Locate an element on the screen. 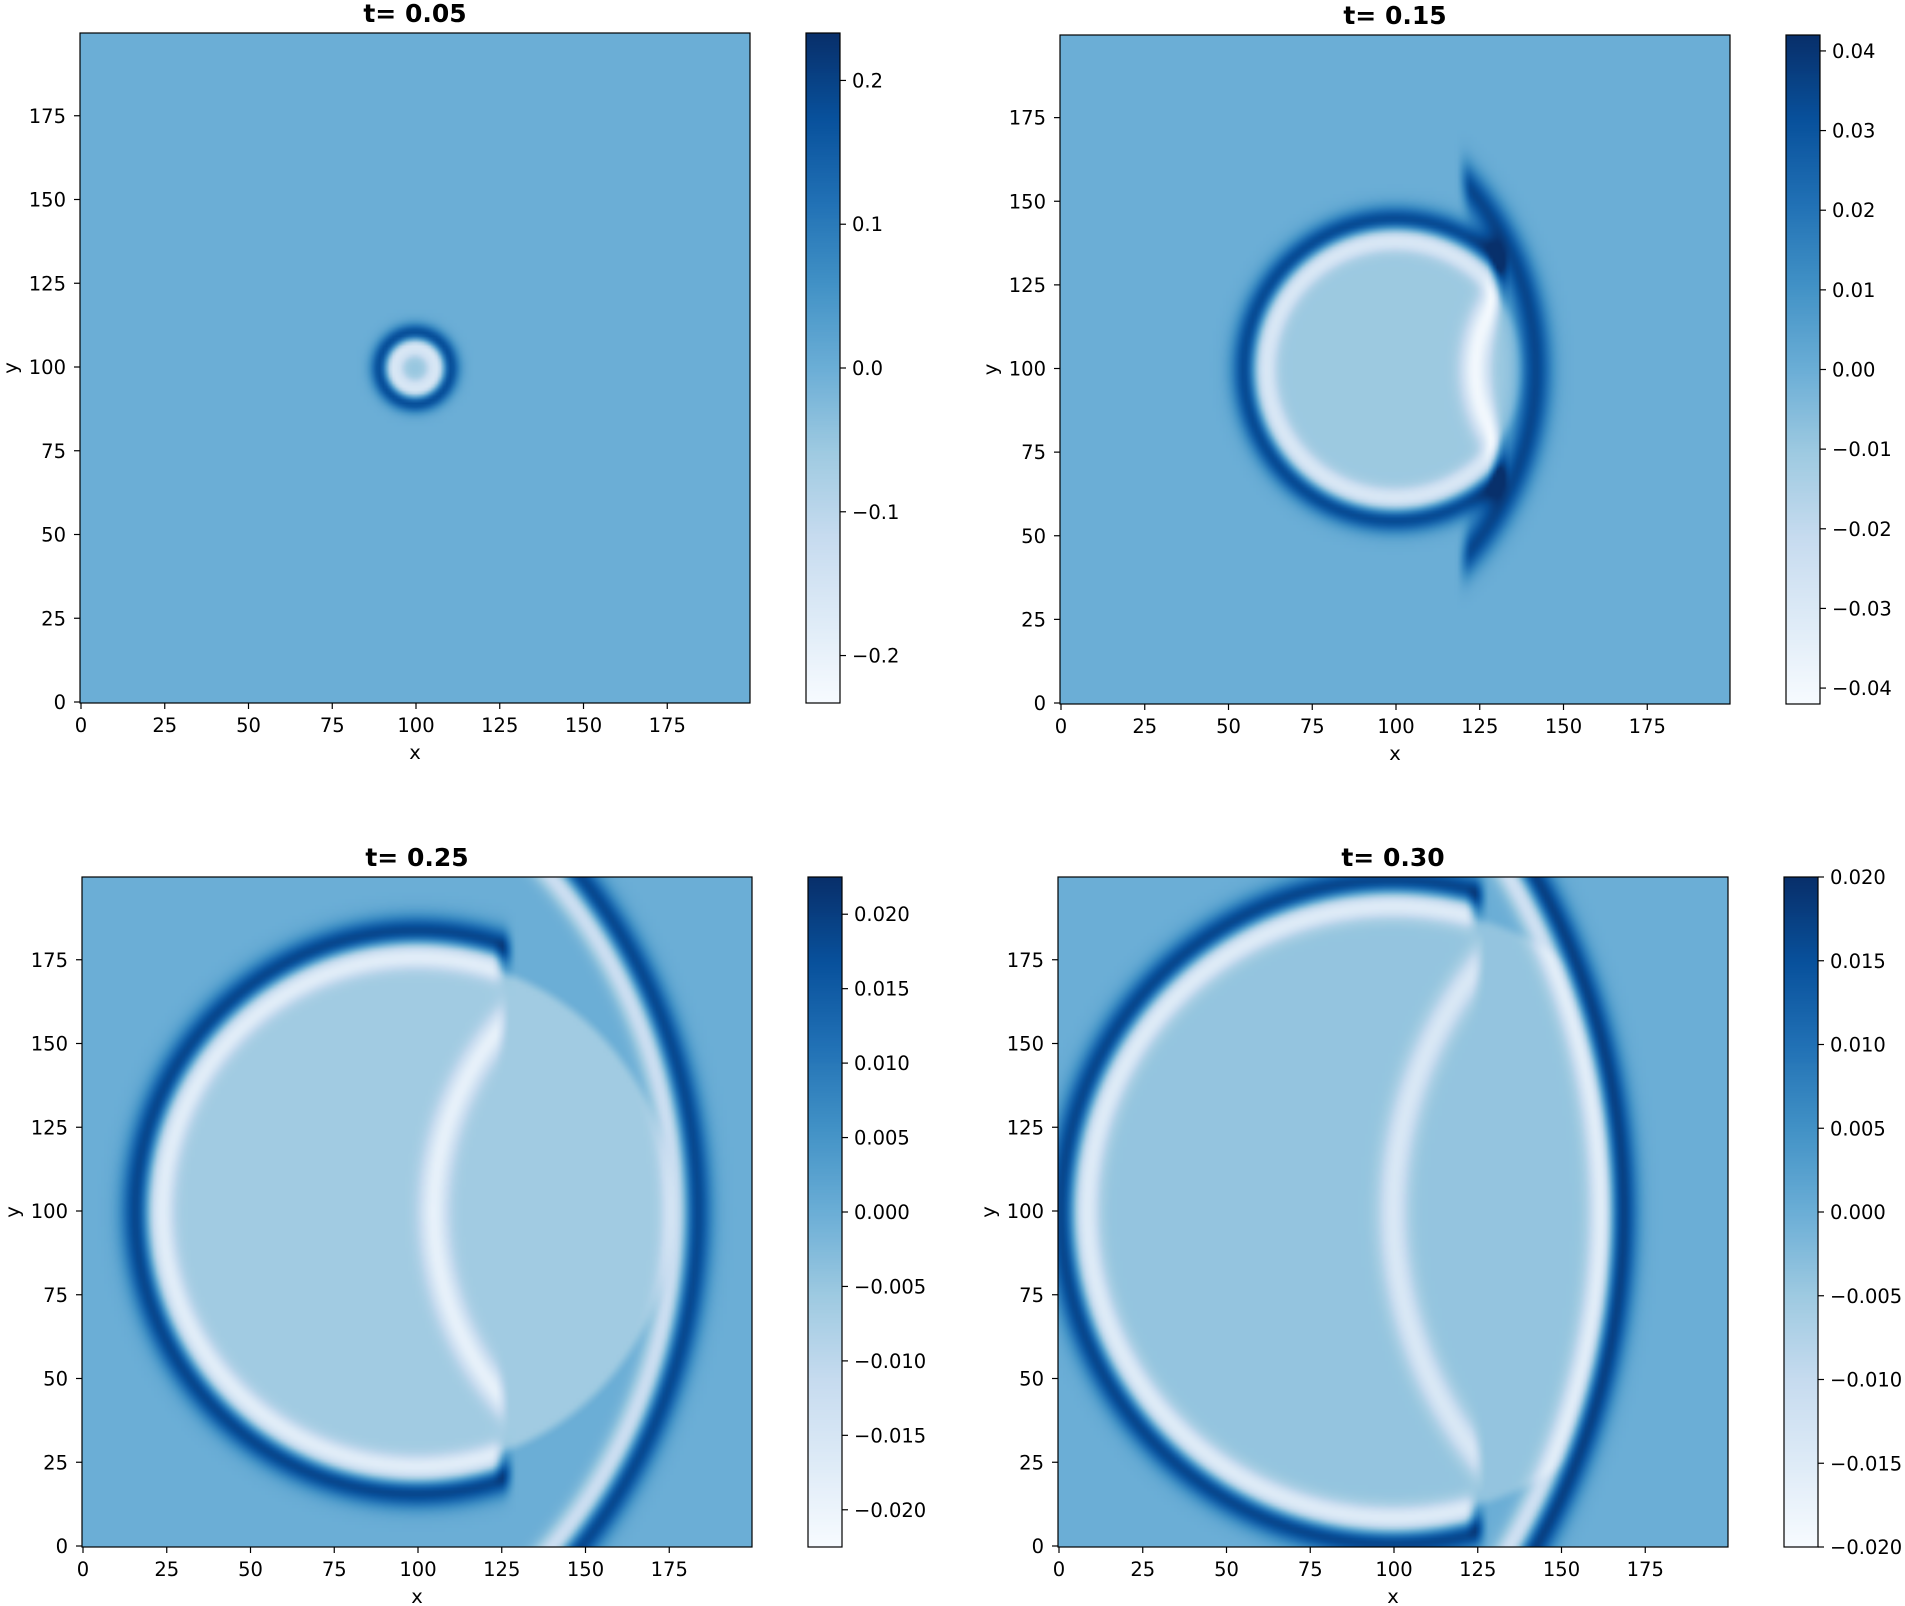 This screenshot has height=1606, width=1905. colorbar-tick-label: −0.005 is located at coordinates (890, 1286).